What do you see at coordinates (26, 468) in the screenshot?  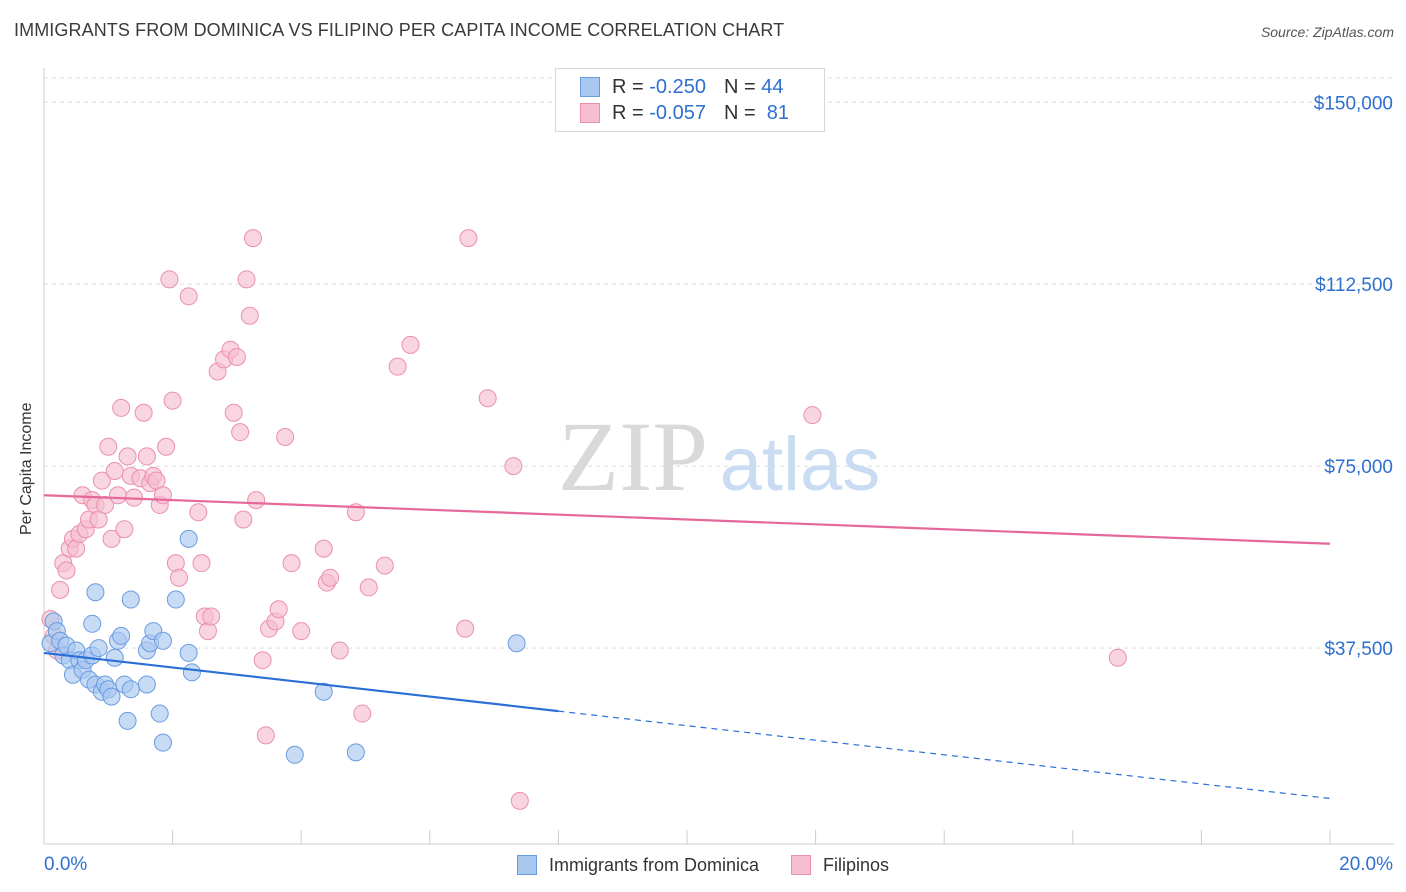 I see `y-axis-label: Per Capita Income` at bounding box center [26, 468].